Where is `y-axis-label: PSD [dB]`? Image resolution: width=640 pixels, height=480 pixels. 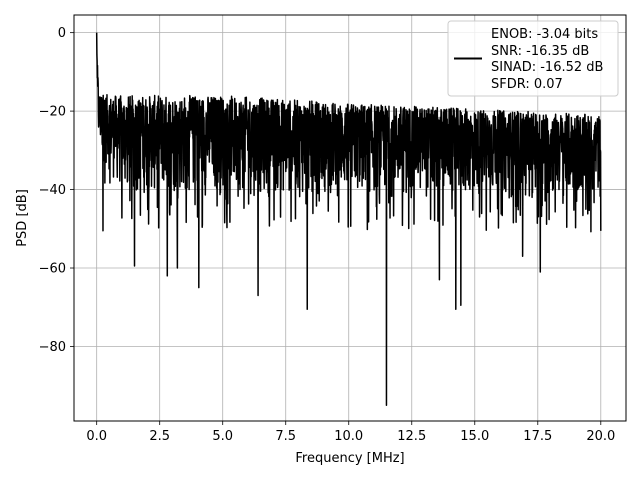 y-axis-label: PSD [dB] is located at coordinates (22, 218).